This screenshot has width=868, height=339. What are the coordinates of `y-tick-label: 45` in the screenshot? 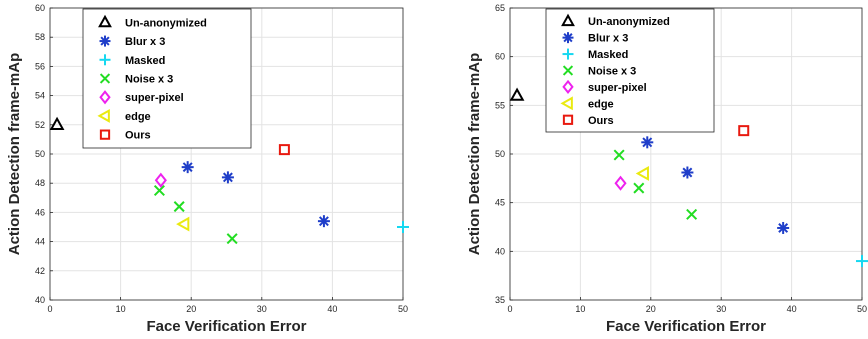 It's located at (500, 203).